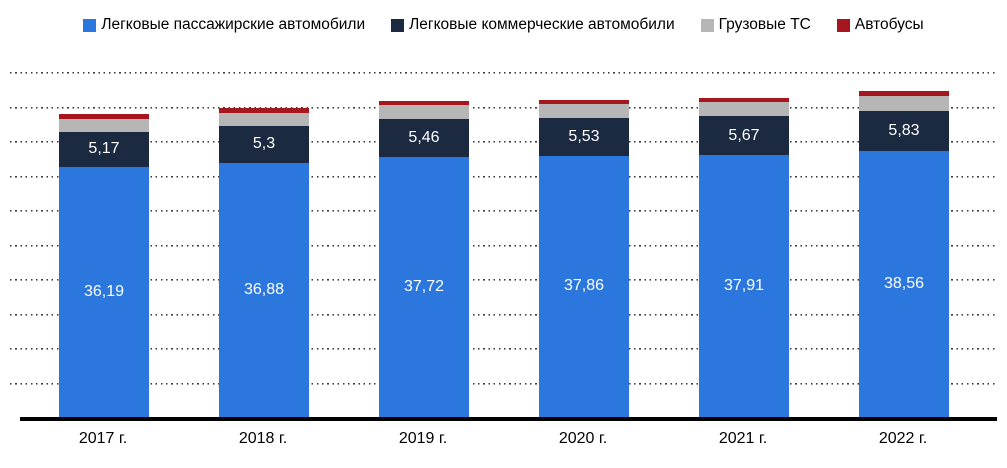  I want to click on bar-segment: 38,56, so click(904, 283).